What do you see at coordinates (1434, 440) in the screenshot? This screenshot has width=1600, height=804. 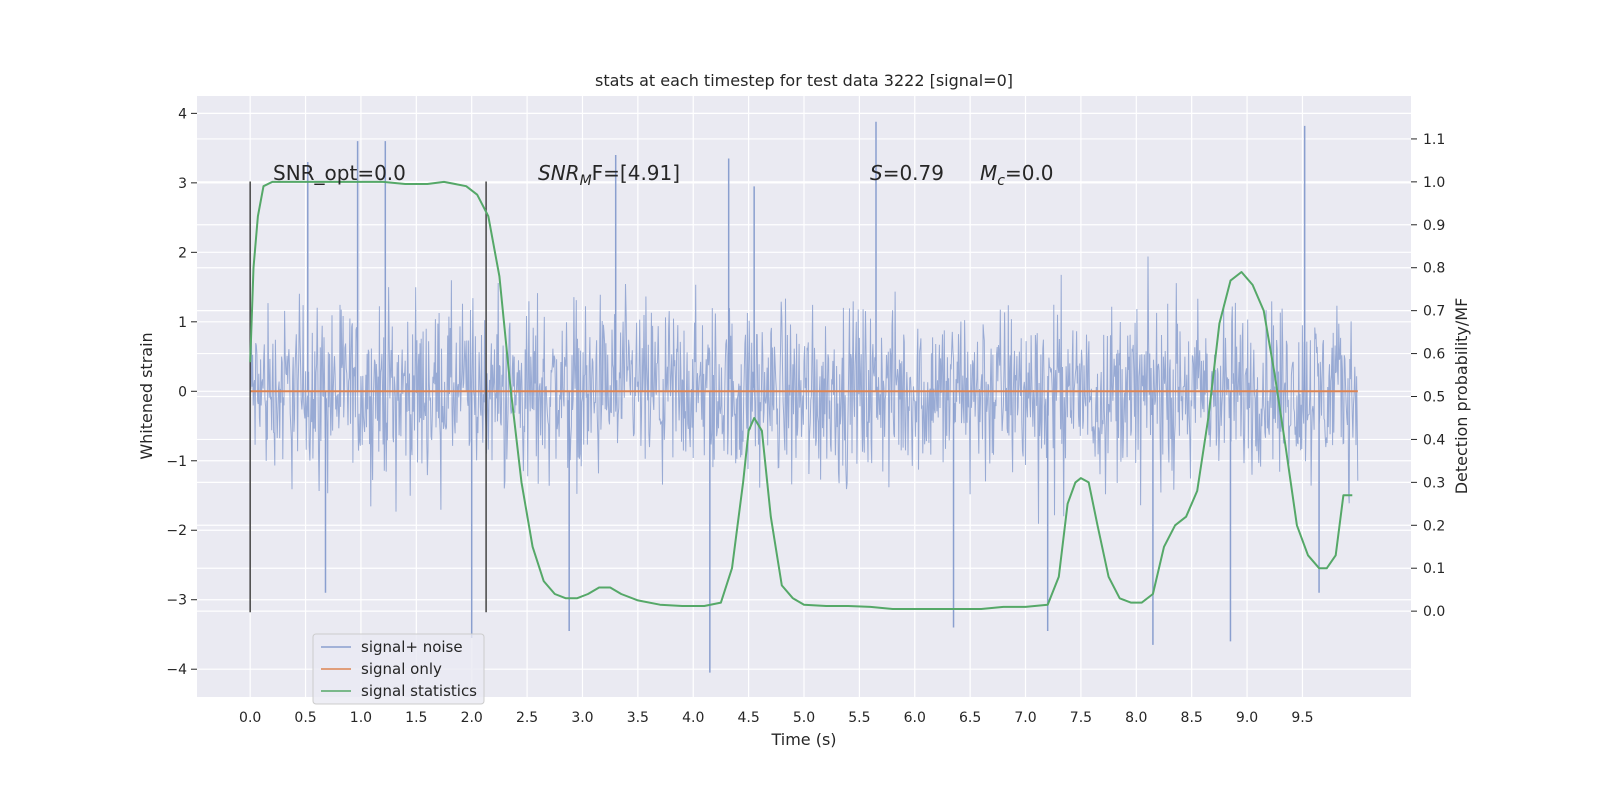 I see `y-tick-label-right: 0.4` at bounding box center [1434, 440].